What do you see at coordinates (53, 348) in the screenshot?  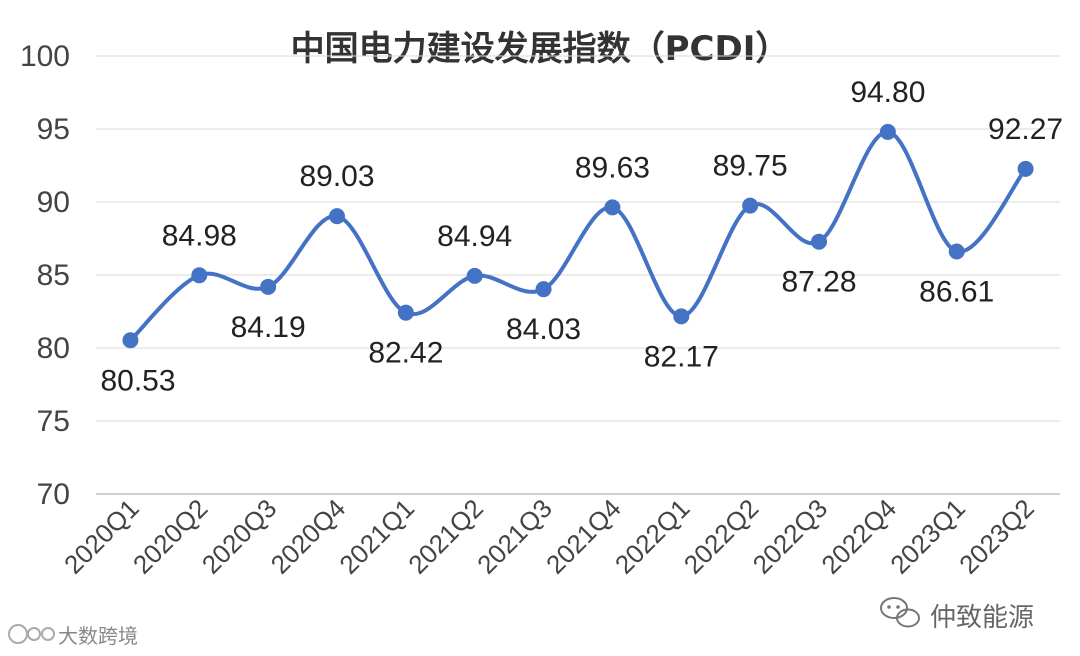 I see `y-tick-label: 80` at bounding box center [53, 348].